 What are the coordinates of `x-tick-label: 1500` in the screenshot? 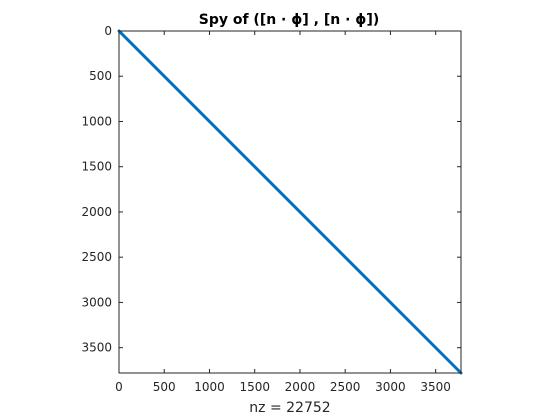 It's located at (254, 387).